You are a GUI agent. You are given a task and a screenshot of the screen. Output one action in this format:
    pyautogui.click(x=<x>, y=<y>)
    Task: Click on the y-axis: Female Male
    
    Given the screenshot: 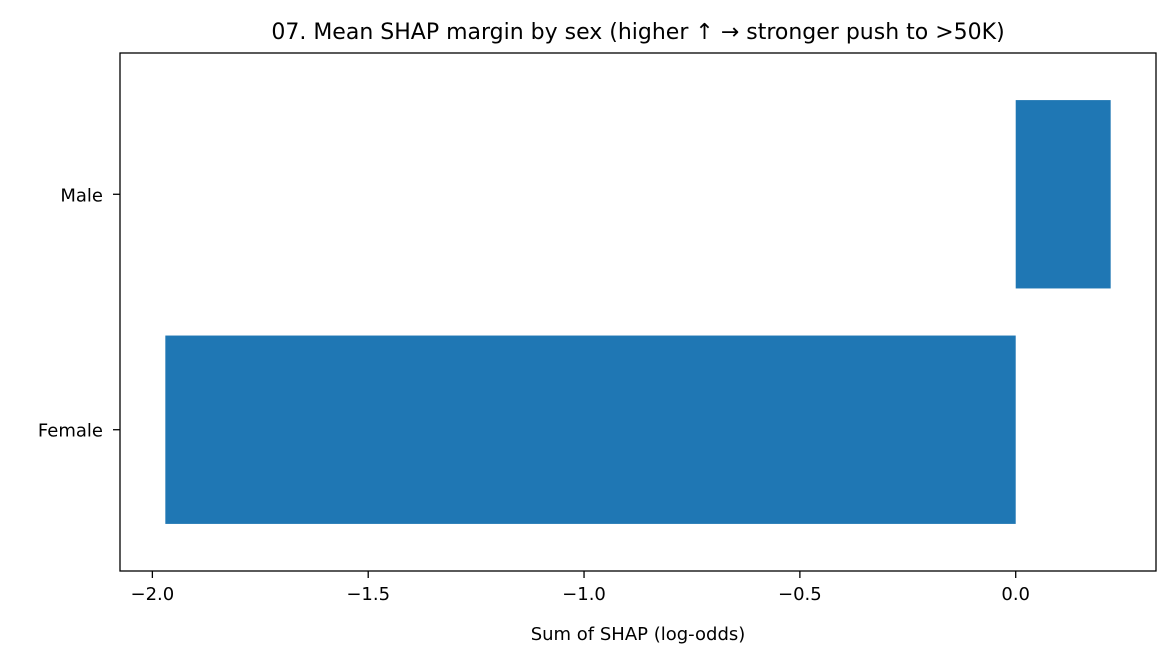 What is the action you would take?
    pyautogui.click(x=79, y=313)
    